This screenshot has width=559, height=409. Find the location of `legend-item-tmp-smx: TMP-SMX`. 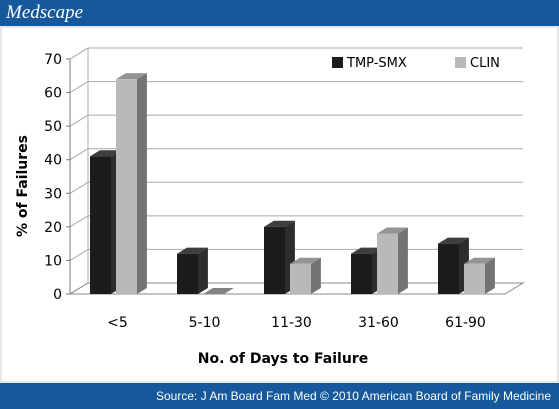

legend-item-tmp-smx: TMP-SMX is located at coordinates (369, 63).